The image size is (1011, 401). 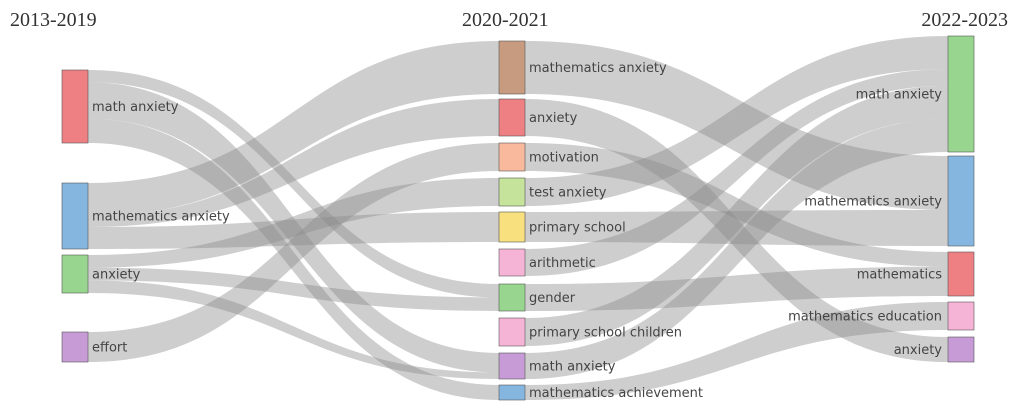 What do you see at coordinates (736, 351) in the screenshot?
I see `link-c1-mathematics-achievement-to-c2-mathematics-education` at bounding box center [736, 351].